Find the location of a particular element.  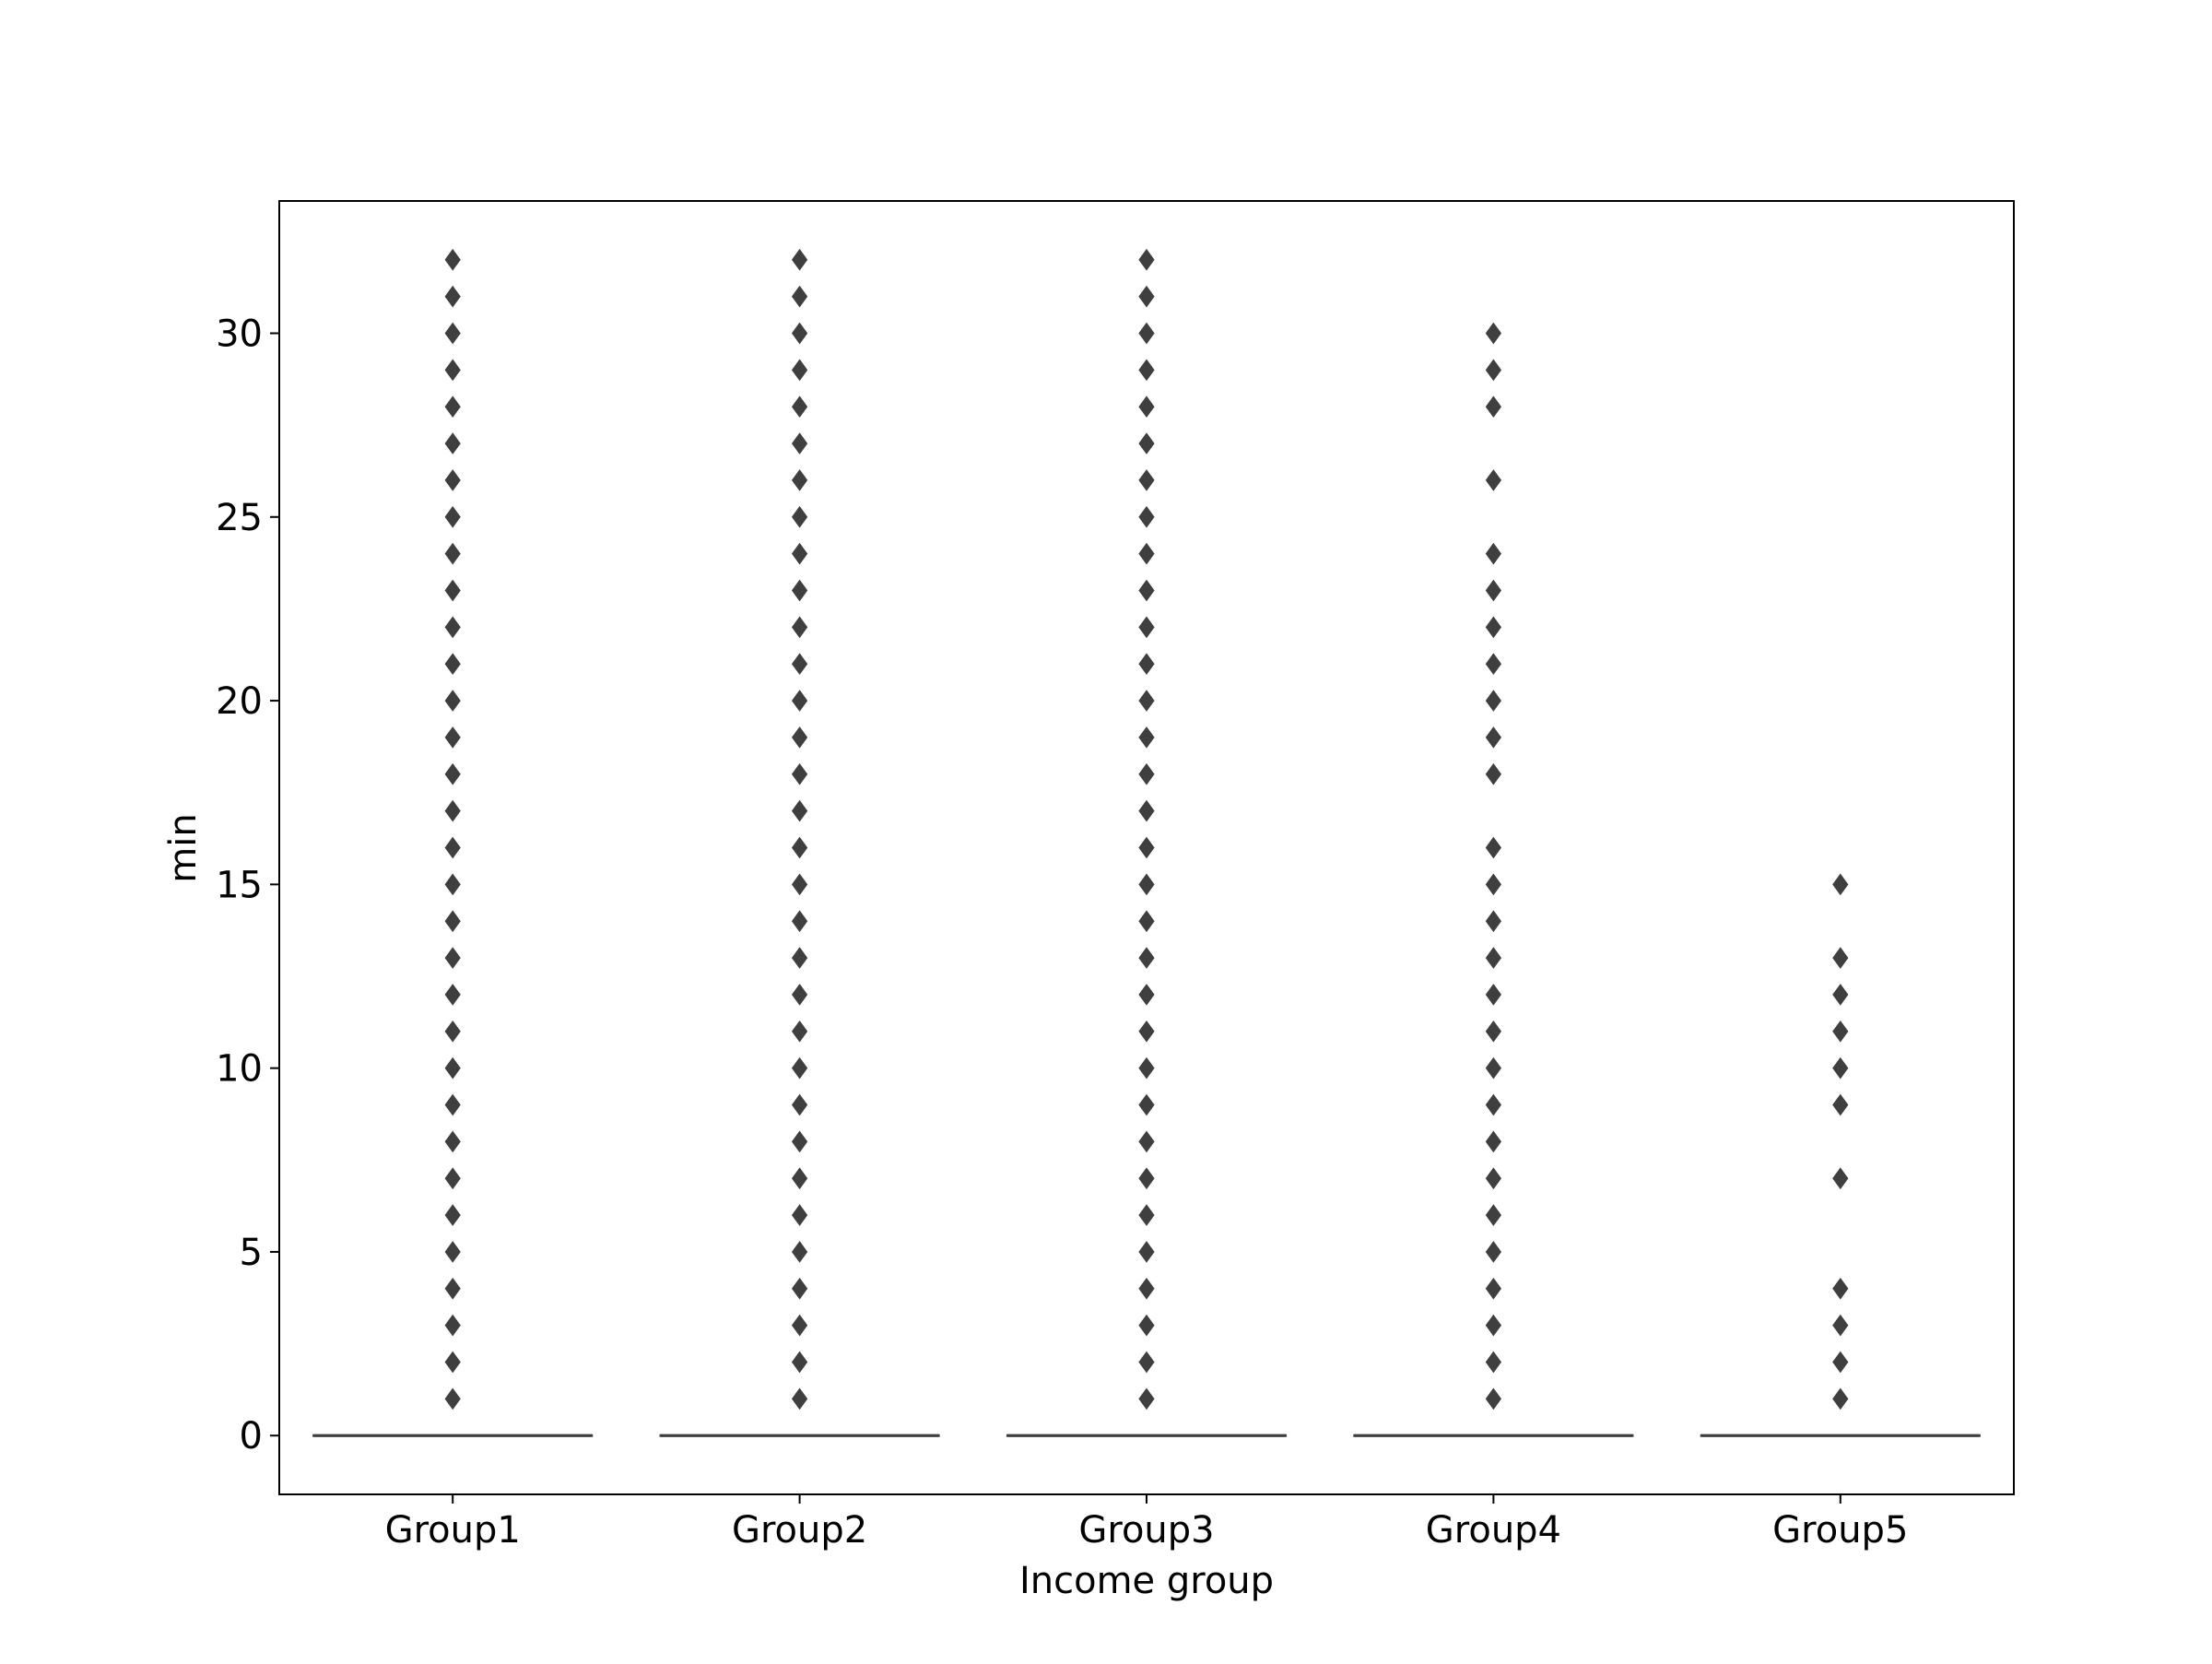

y-tick-label: 5 is located at coordinates (251, 1253).